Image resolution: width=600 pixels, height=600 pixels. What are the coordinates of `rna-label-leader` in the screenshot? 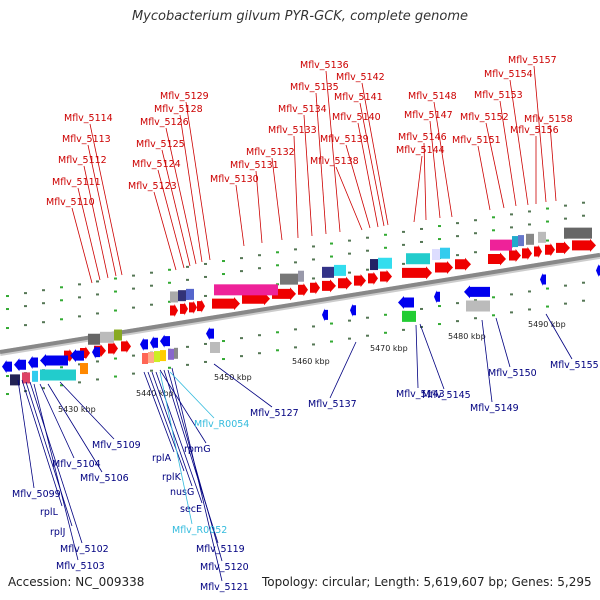 It's located at (176, 448).